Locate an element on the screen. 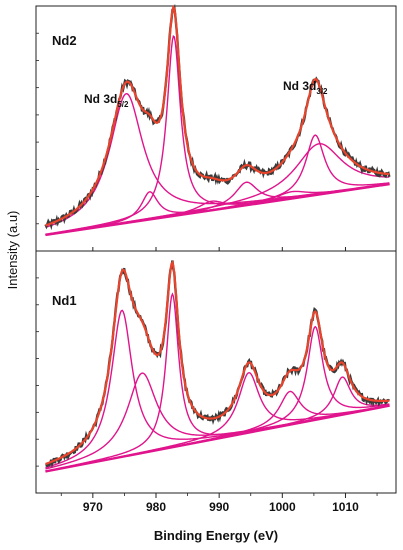  x-axis-title: Binding Energy (eV) is located at coordinates (216, 535).